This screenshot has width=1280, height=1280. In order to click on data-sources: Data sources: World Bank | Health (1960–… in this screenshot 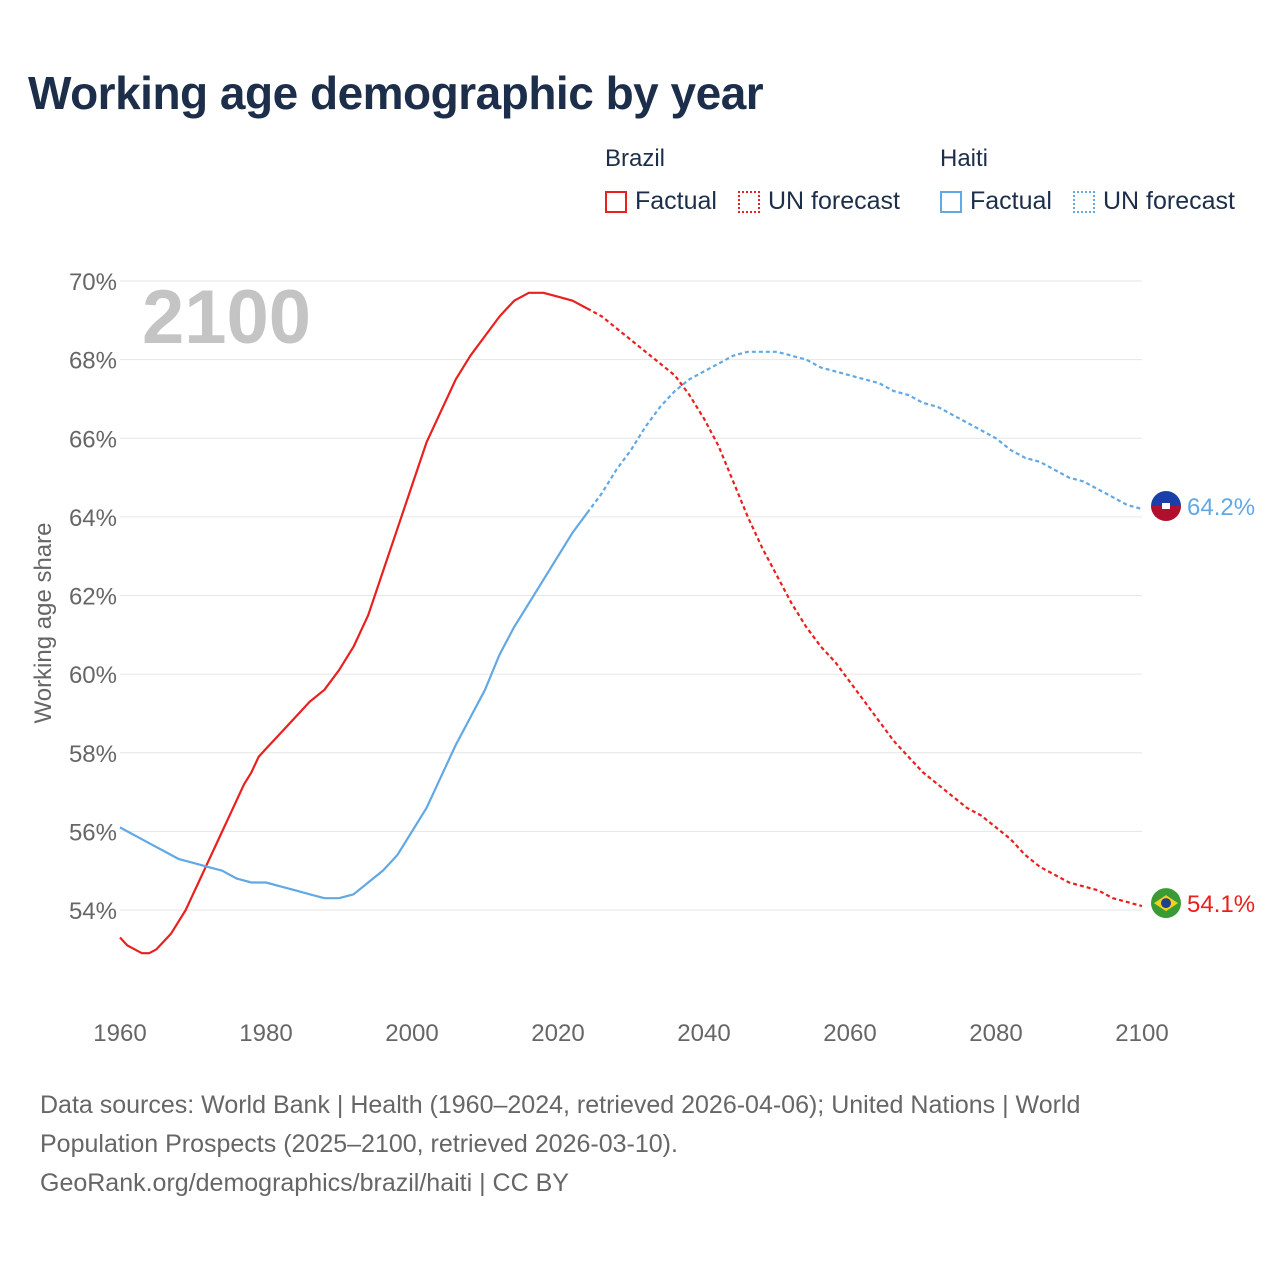, I will do `click(560, 1124)`.